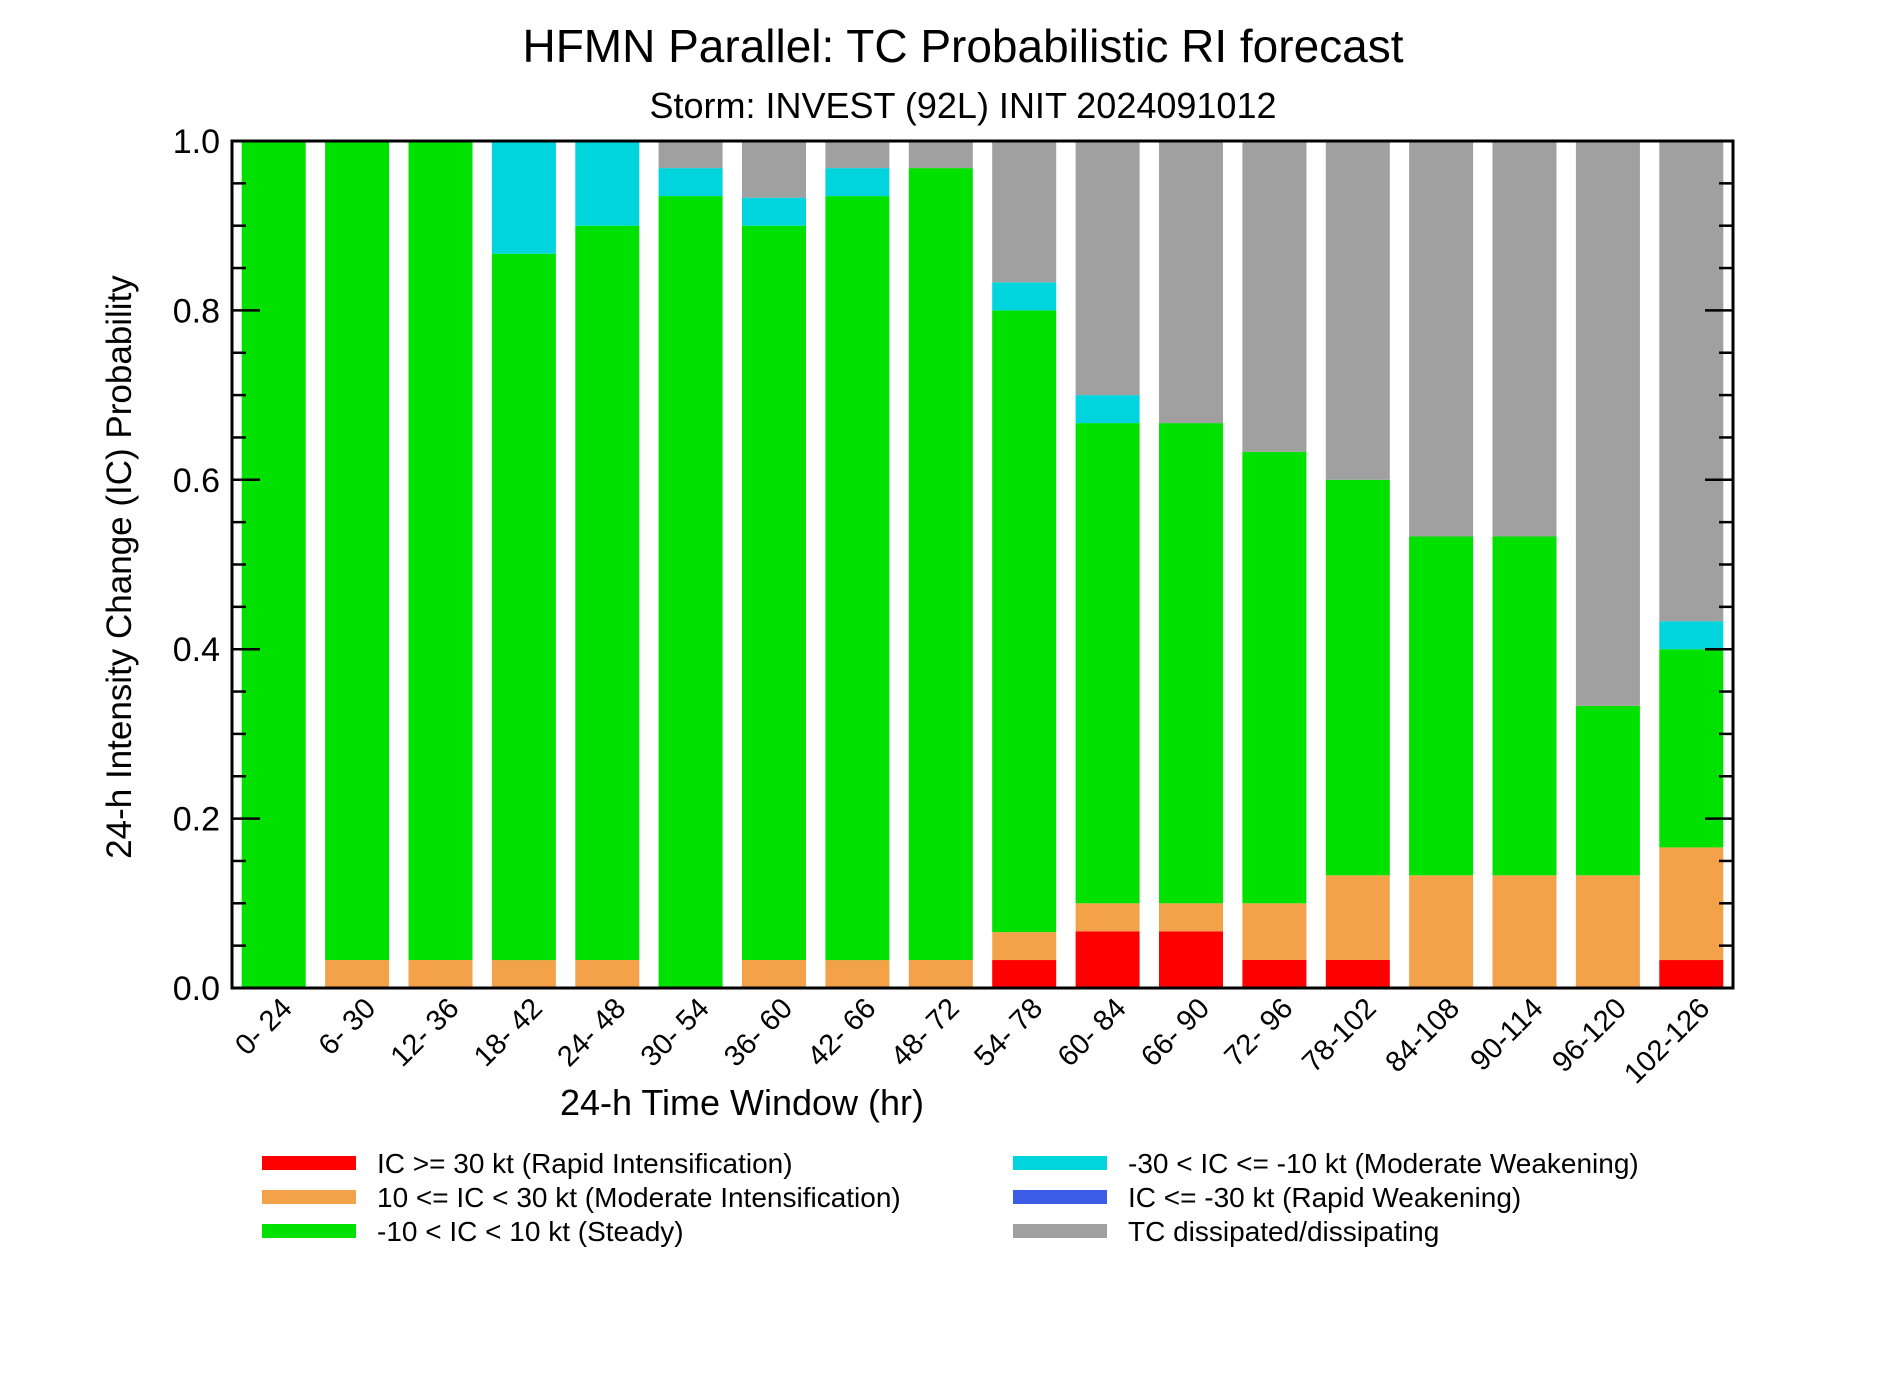 This screenshot has height=1400, width=1900. What do you see at coordinates (1008, 1032) in the screenshot?
I see `x-tick-label: 54- 78` at bounding box center [1008, 1032].